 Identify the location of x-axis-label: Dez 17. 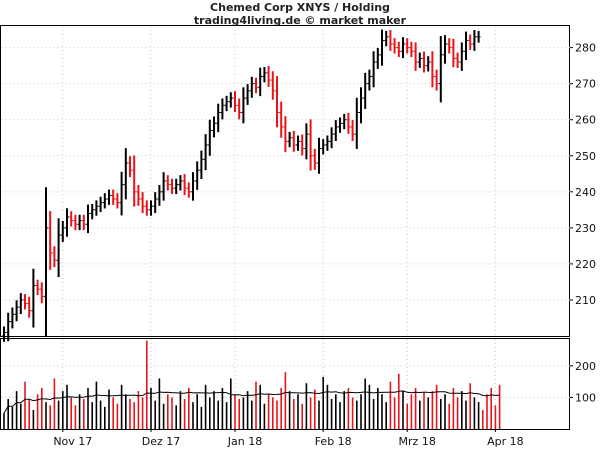
(161, 441).